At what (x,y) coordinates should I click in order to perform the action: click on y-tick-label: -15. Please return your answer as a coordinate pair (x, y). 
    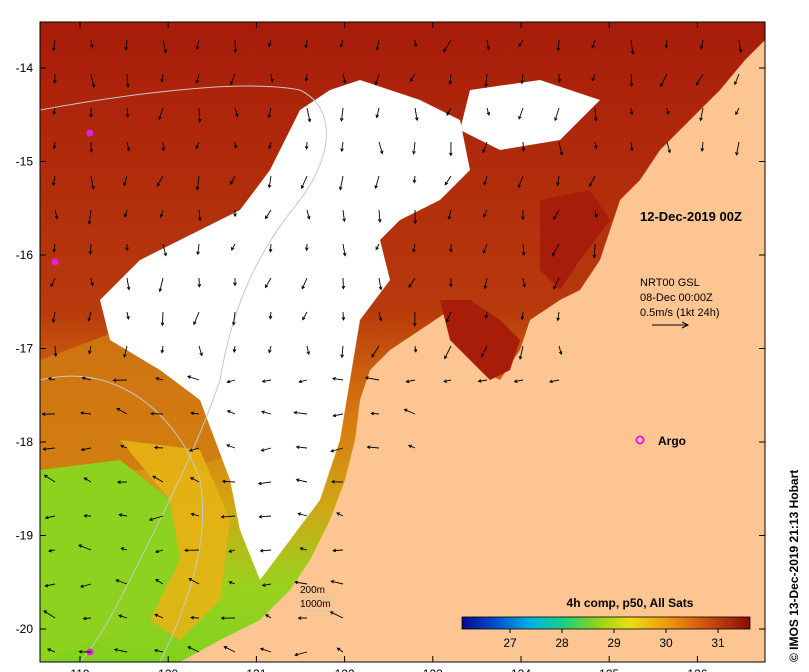
    Looking at the image, I should click on (25, 162).